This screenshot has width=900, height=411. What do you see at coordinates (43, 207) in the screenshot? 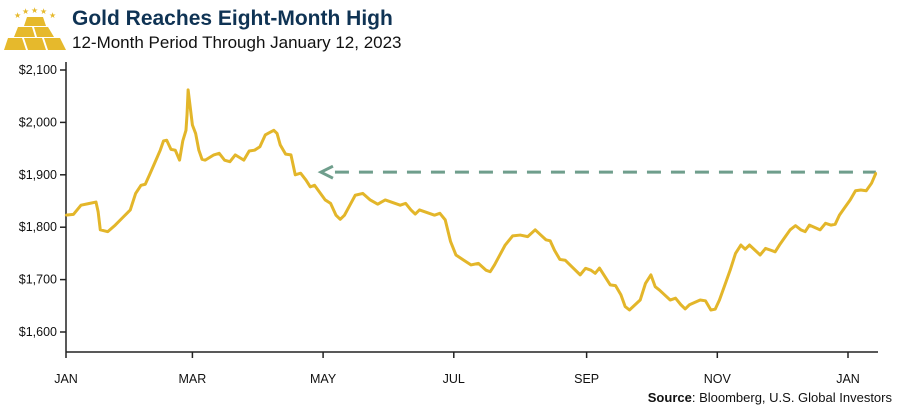
I see `y-axis: $1,600 $1,700 $1,800 $1,900 $2,000 $2,100` at bounding box center [43, 207].